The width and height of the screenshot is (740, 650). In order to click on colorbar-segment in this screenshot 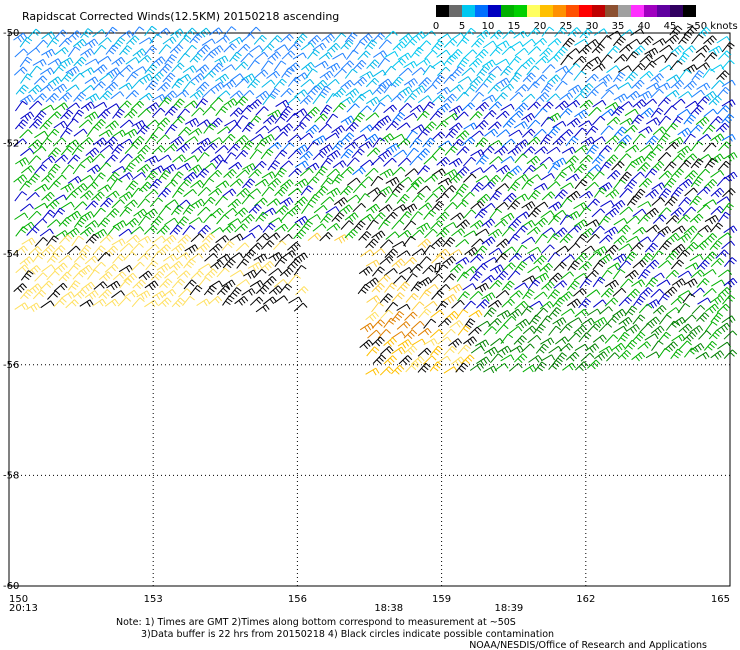, I will do `click(533, 11)`.